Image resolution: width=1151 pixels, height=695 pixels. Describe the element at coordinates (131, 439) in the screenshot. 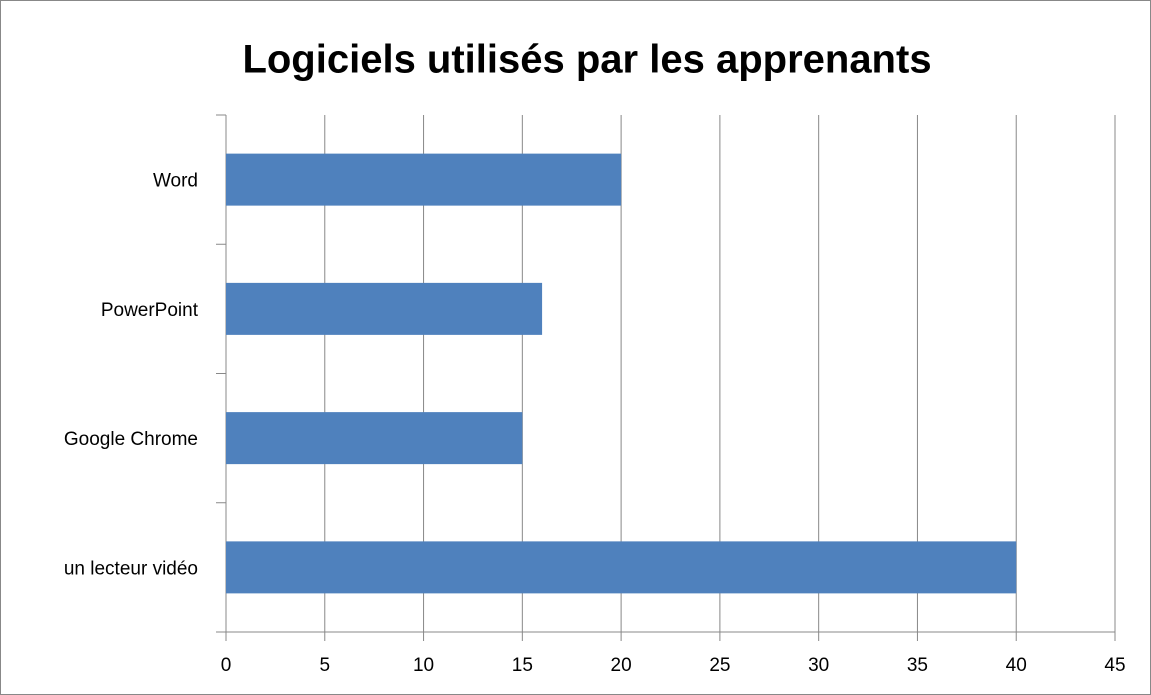

I see `y-tick-label: Google Chrome` at that location.